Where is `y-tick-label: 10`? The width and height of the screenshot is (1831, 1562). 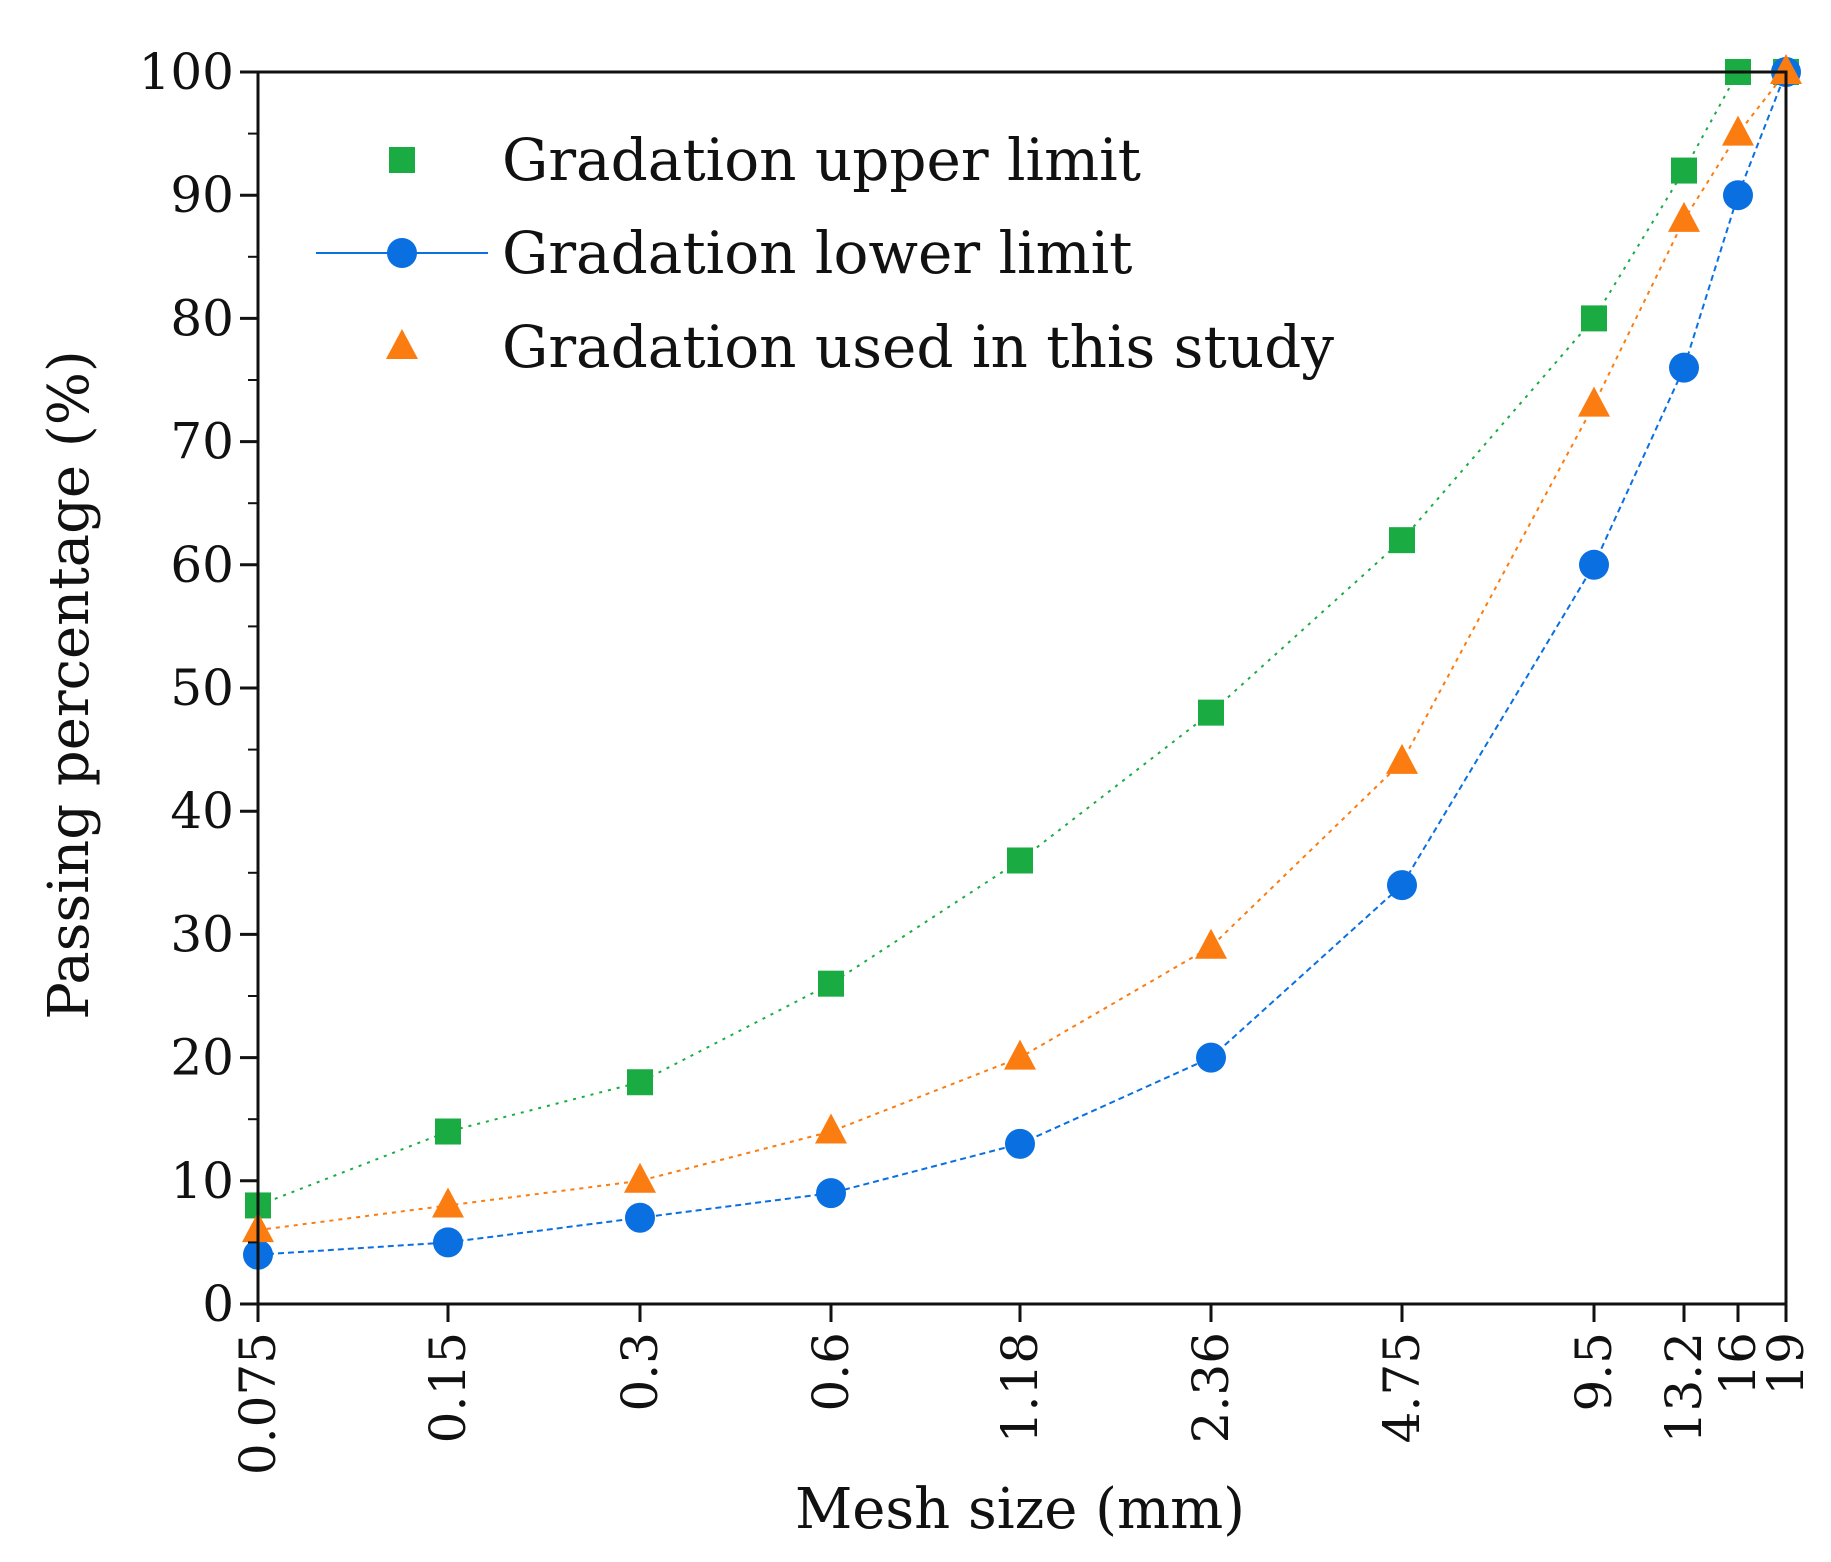
y-tick-label: 10 is located at coordinates (202, 1181).